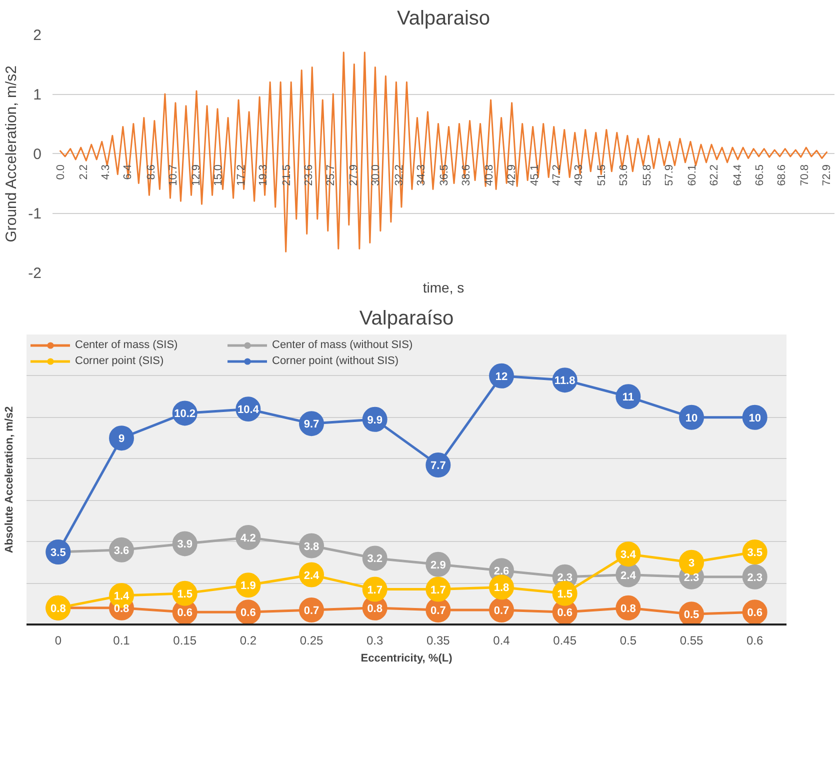 Image resolution: width=839 pixels, height=767 pixels. What do you see at coordinates (264, 175) in the screenshot?
I see `x-tick-label: 19.3` at bounding box center [264, 175].